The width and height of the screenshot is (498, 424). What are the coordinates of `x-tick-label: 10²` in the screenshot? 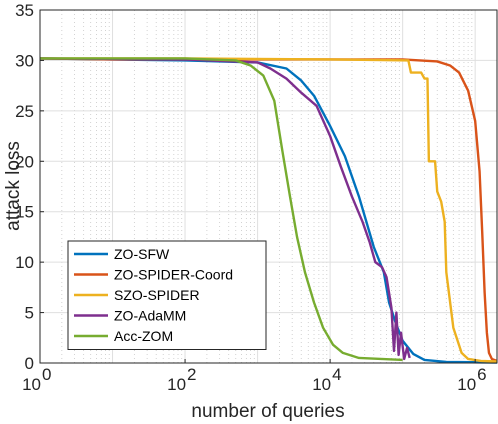 It's located at (181, 379).